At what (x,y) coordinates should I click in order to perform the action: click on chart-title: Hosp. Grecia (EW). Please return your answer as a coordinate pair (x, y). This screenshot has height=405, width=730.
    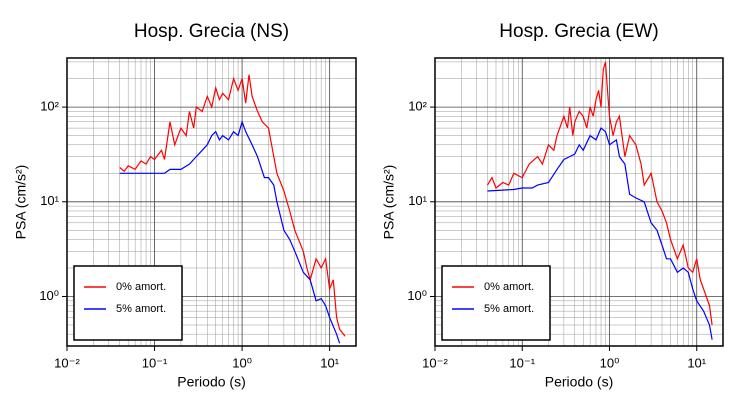
    Looking at the image, I should click on (578, 31).